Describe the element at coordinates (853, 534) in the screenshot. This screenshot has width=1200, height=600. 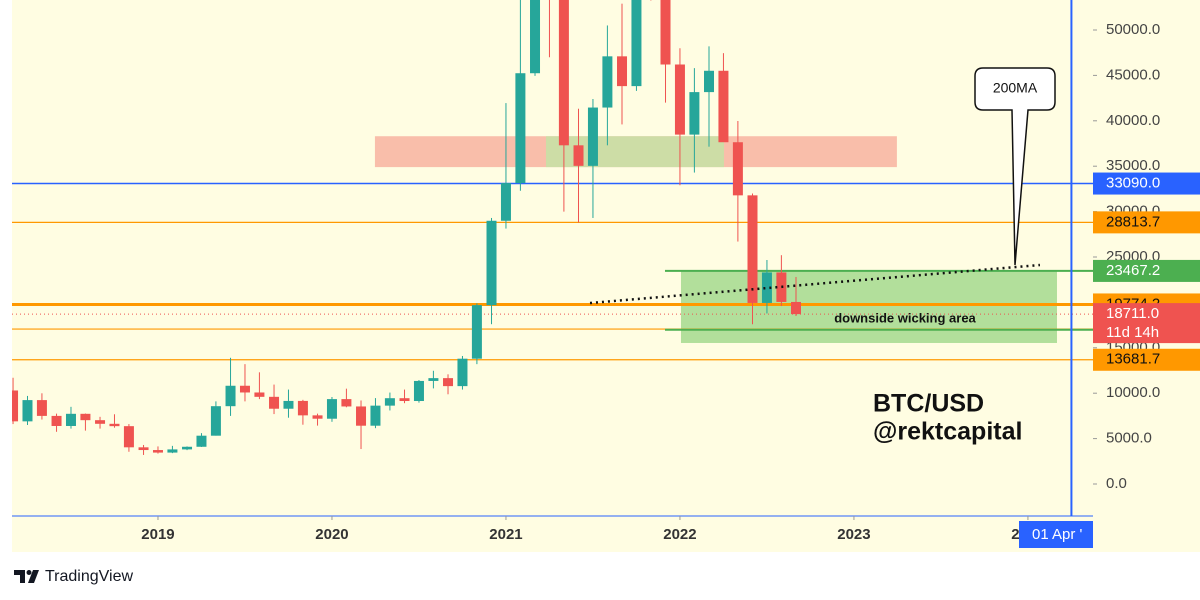
I see `x-tick-label: 2023` at that location.